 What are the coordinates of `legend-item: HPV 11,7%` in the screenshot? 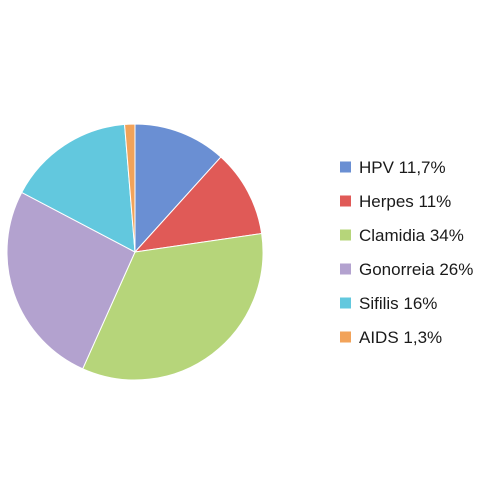 It's located at (393, 167).